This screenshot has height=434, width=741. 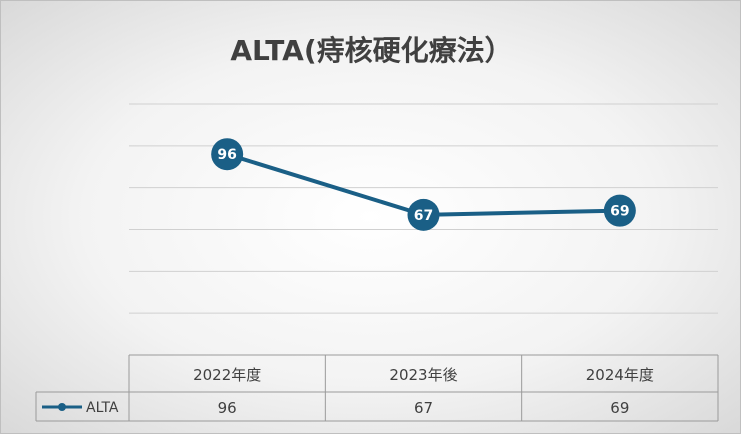 What do you see at coordinates (423, 375) in the screenshot?
I see `category-label: 2023年後` at bounding box center [423, 375].